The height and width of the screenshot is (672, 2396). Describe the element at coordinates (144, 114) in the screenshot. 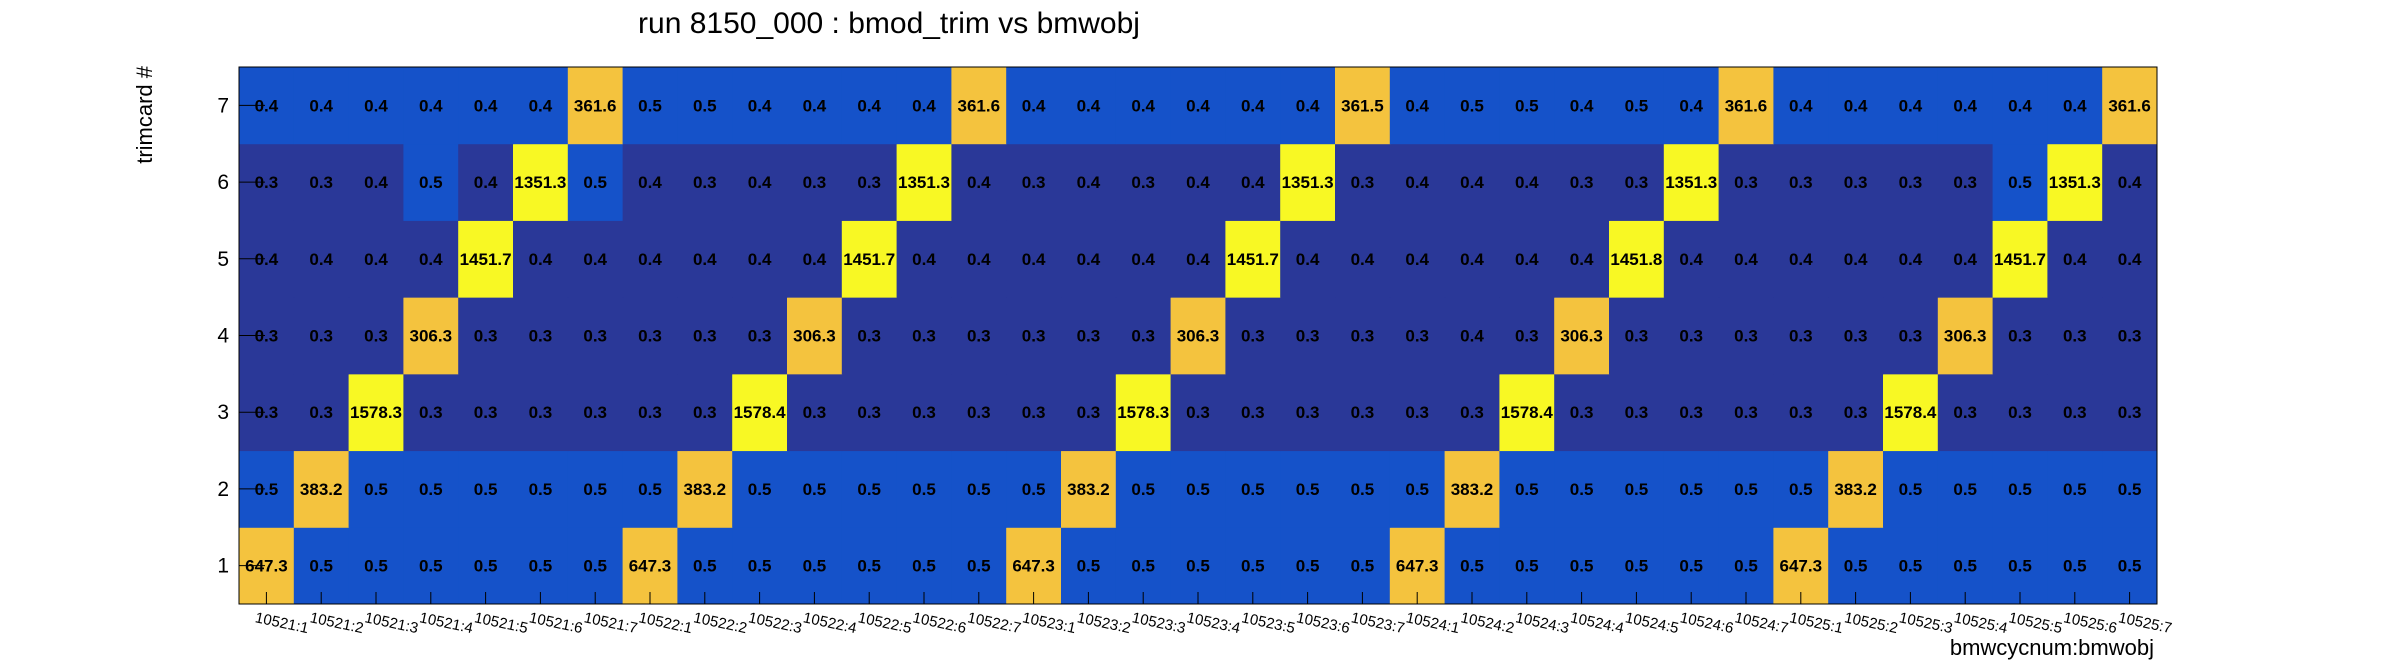

I see `y-axis-label: trimcard #` at that location.